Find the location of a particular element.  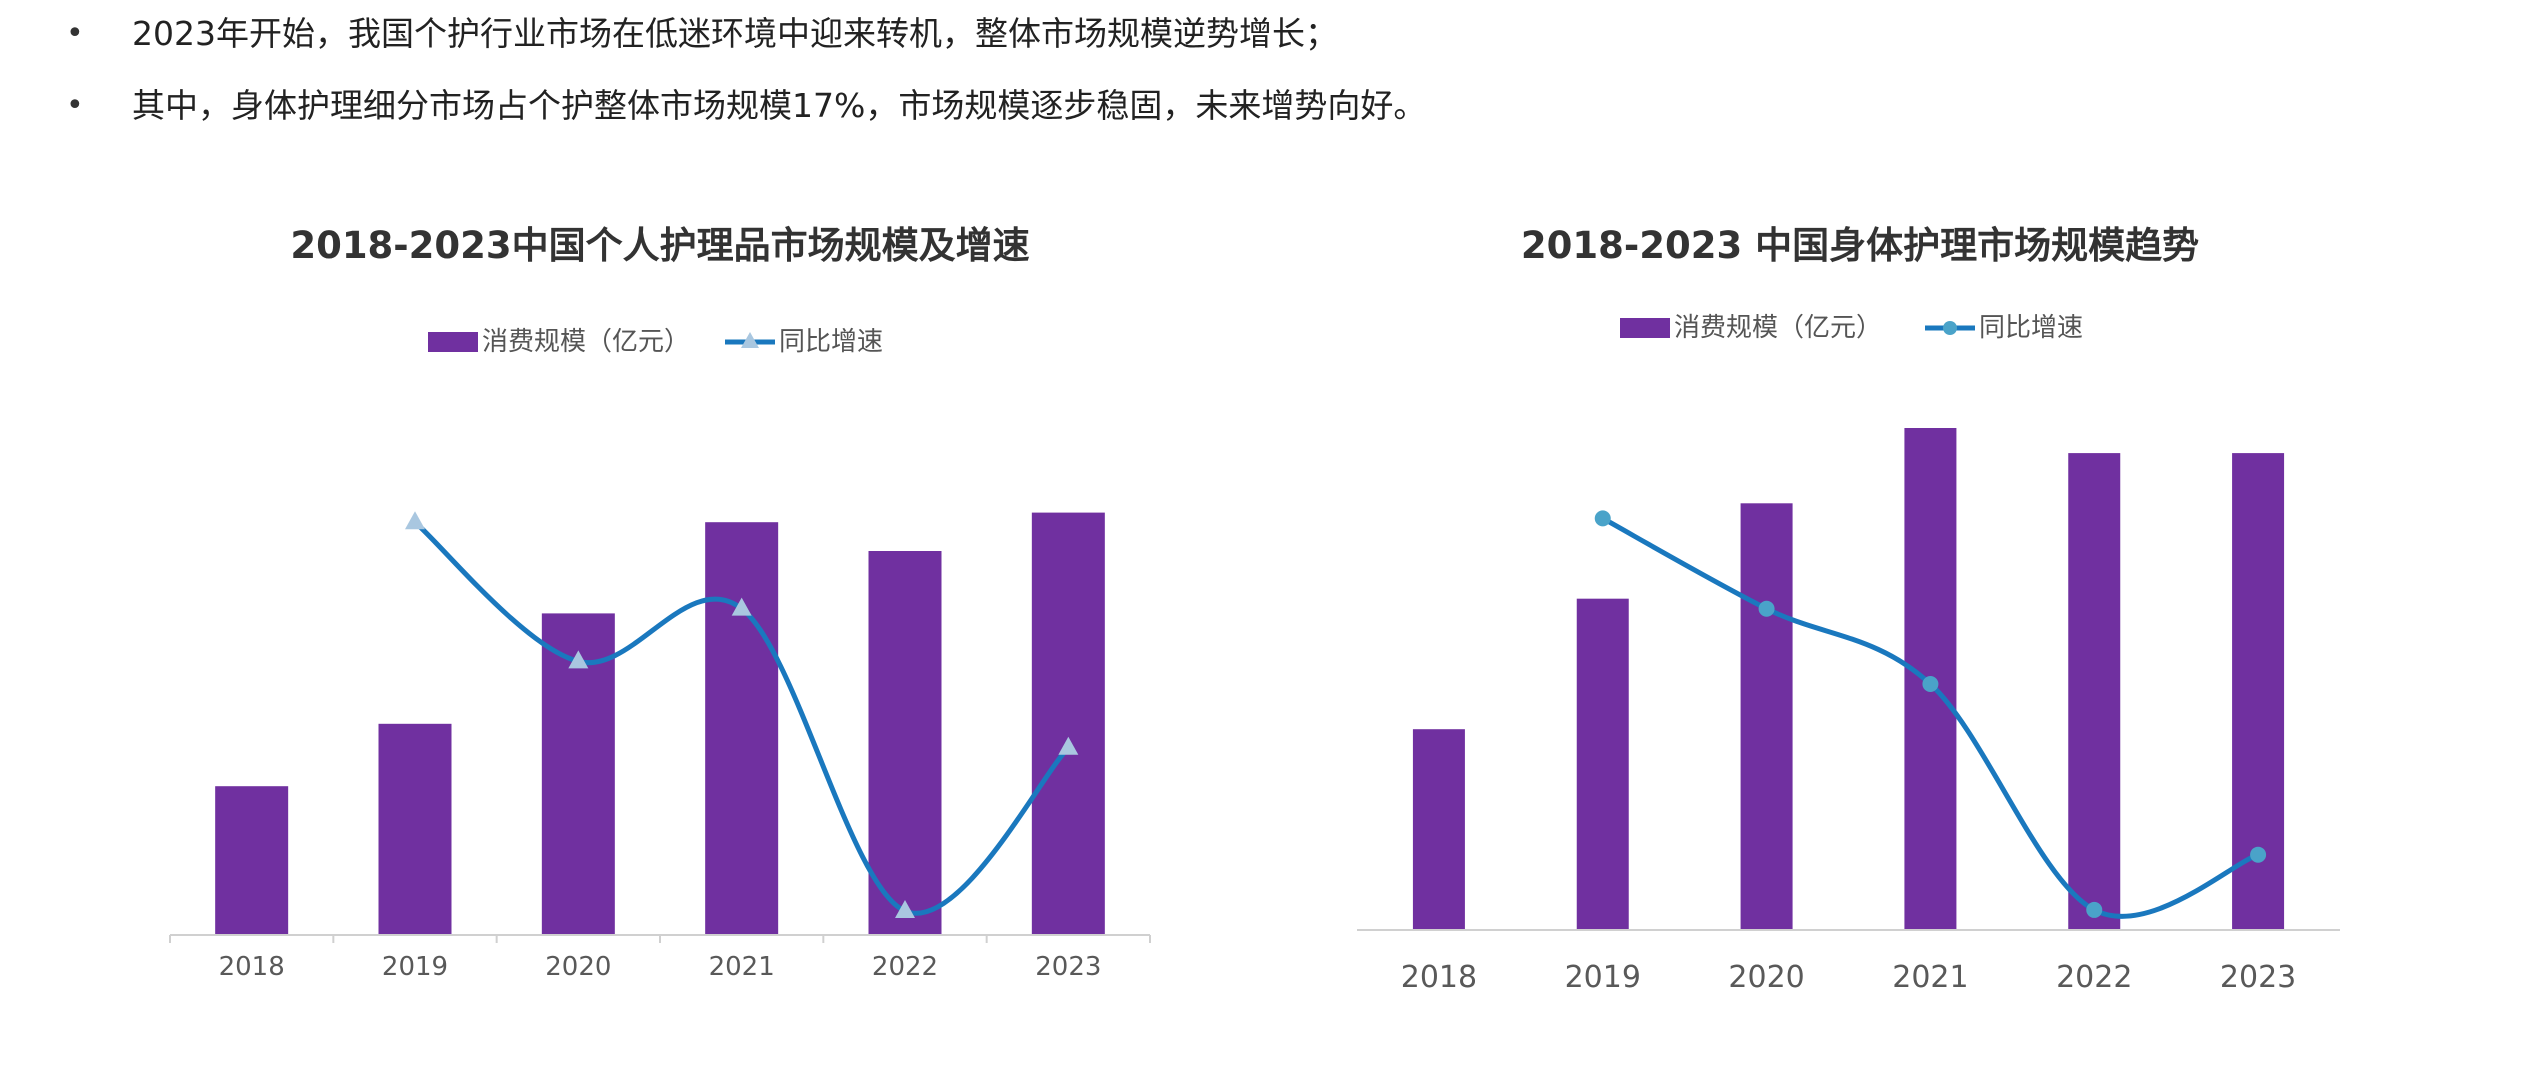

bullet-text: 2023年开始，我国个护行业市场在低迷环境中迎来转机，整体市场规模逆势增长； is located at coordinates (735, 33).